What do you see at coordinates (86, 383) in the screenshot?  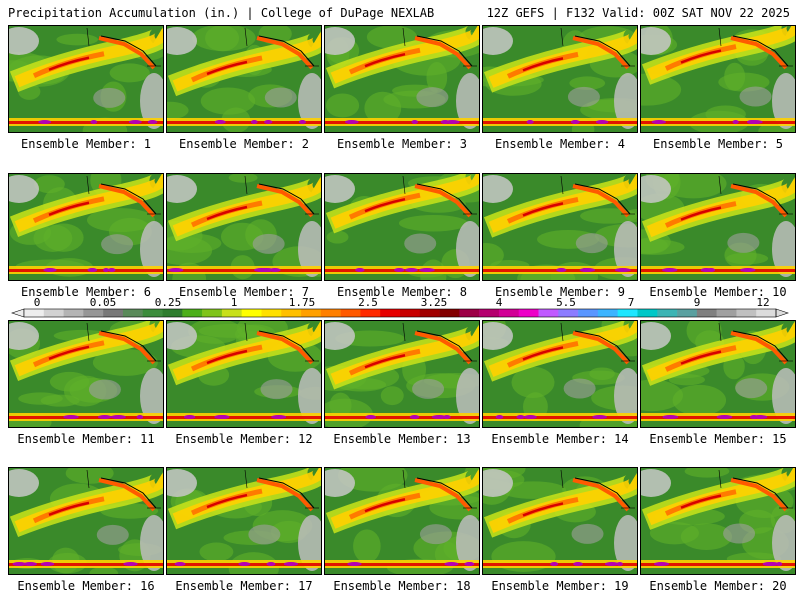 I see `ensemble-panel-11: Ensemble Member: 11` at bounding box center [86, 383].